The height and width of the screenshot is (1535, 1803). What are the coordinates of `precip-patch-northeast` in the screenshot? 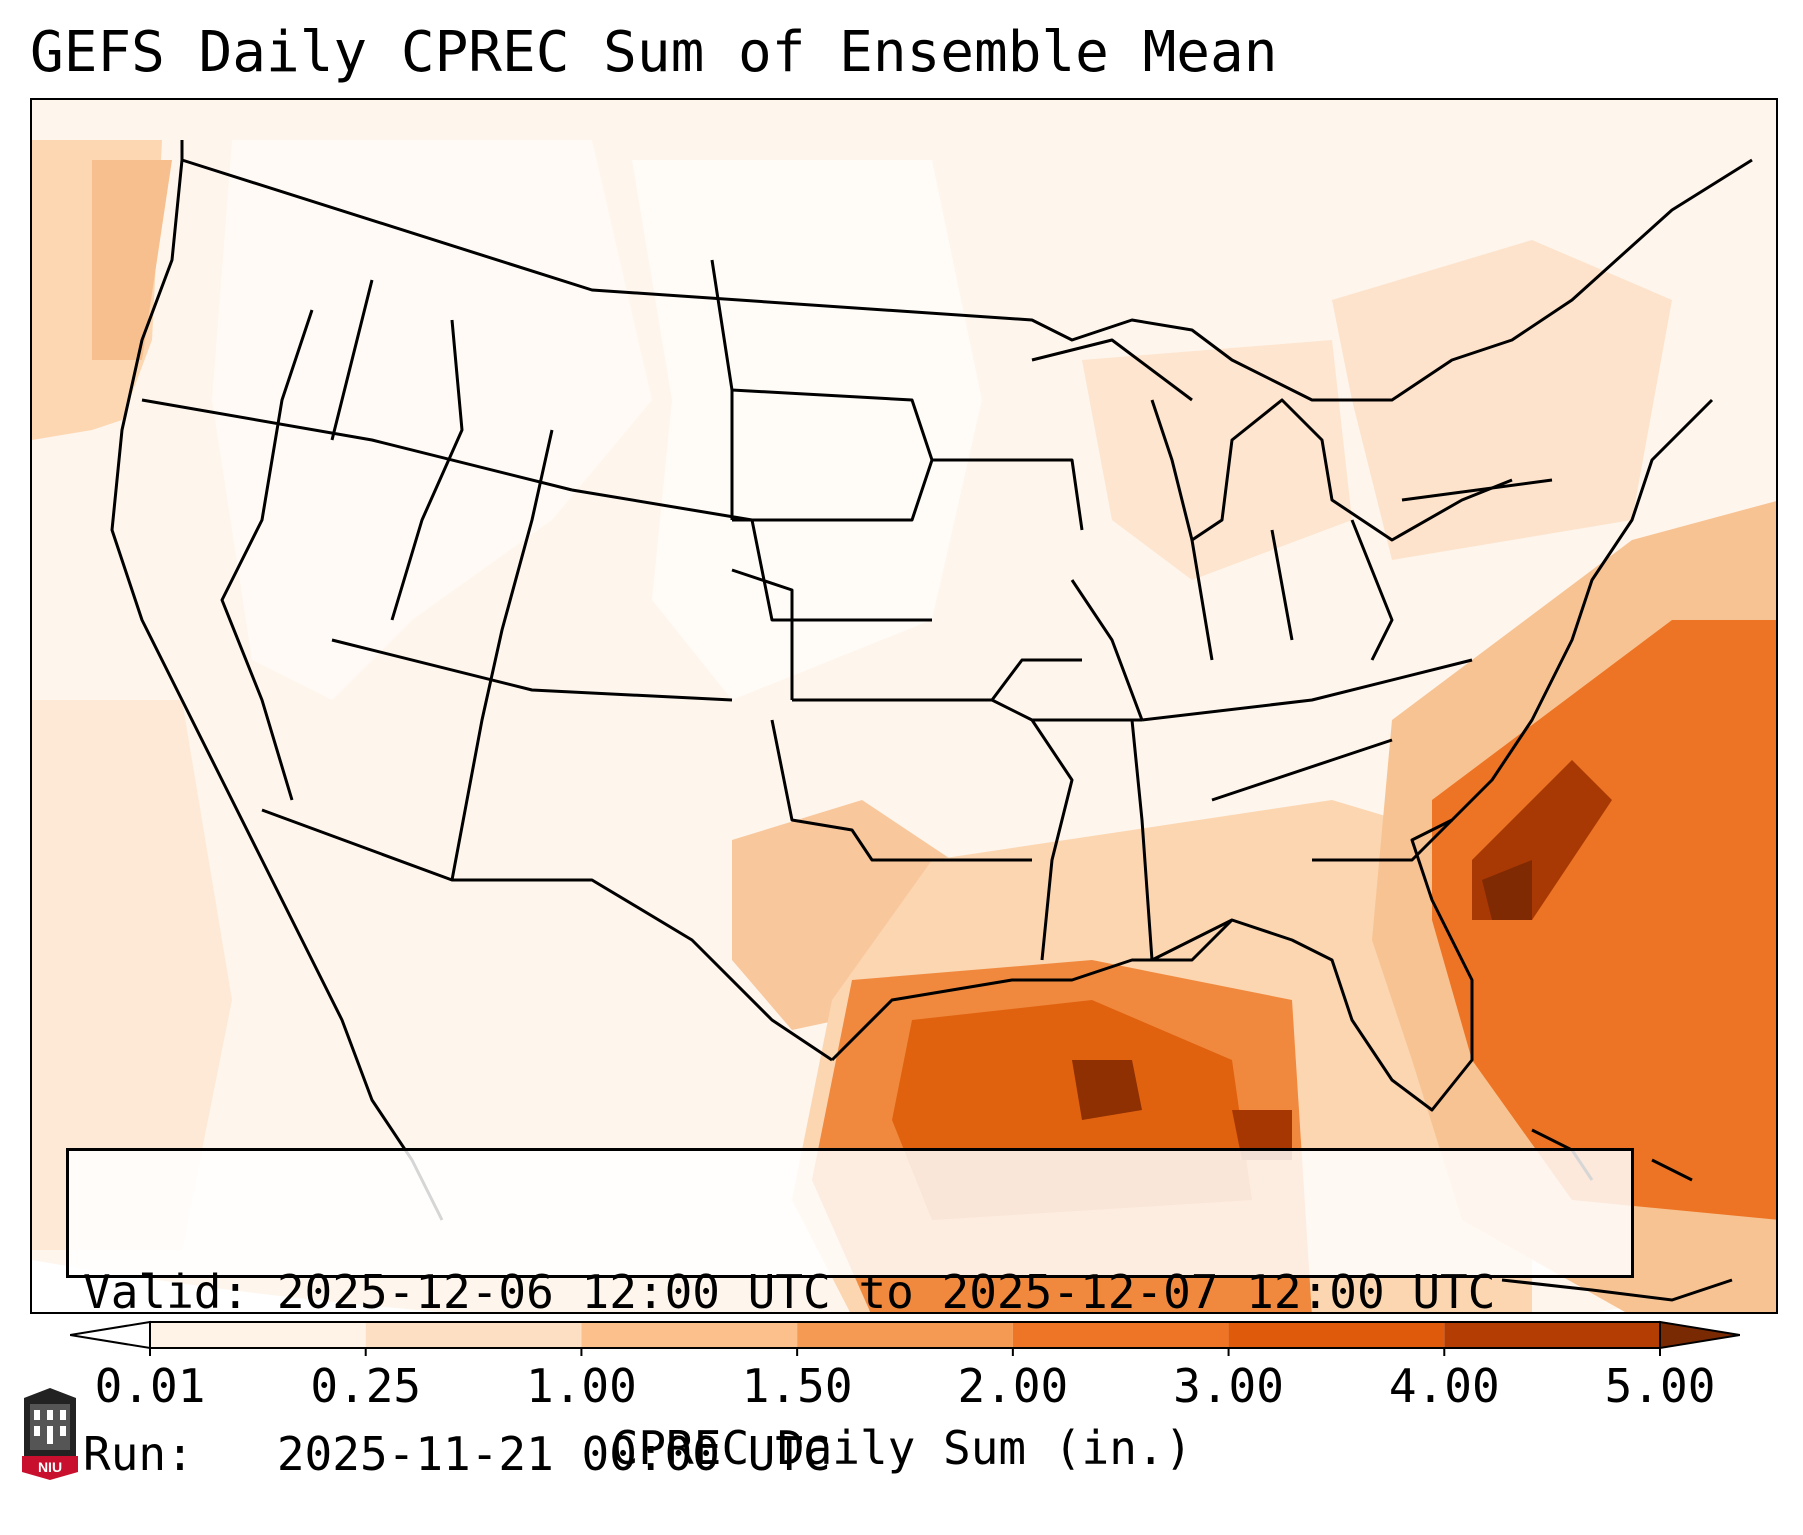 It's located at (1502, 400).